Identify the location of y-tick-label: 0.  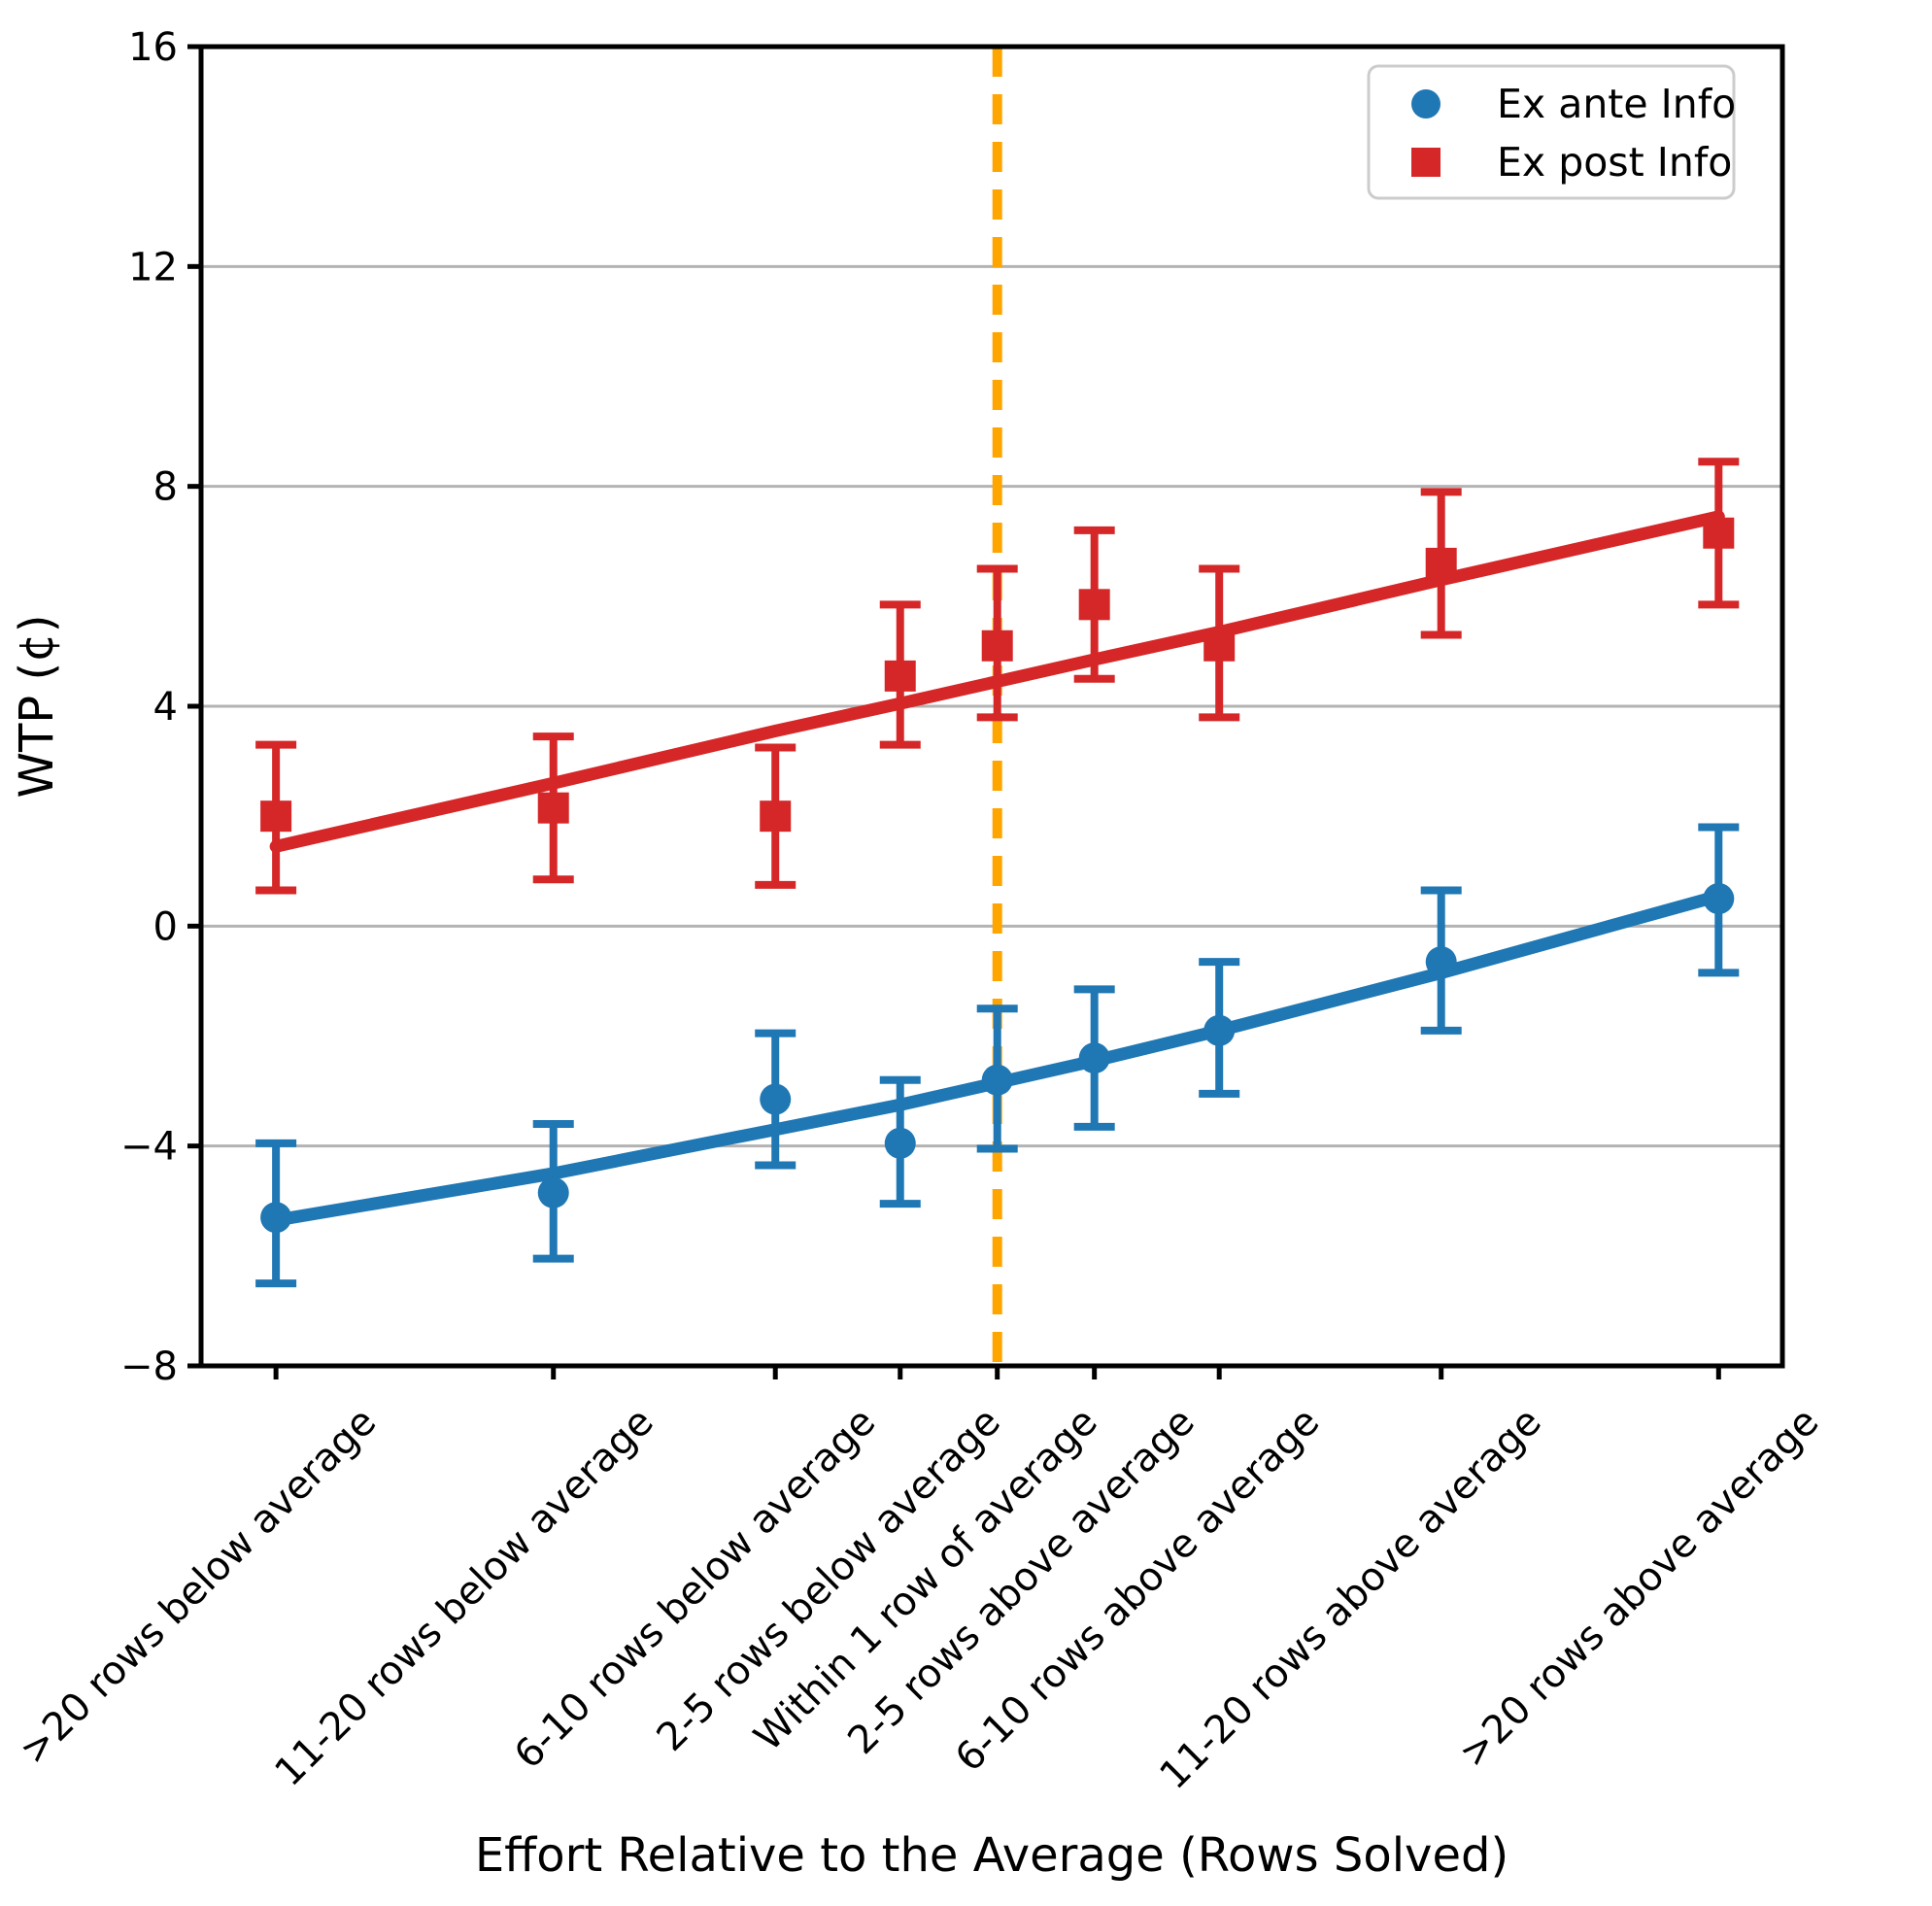
(165, 926).